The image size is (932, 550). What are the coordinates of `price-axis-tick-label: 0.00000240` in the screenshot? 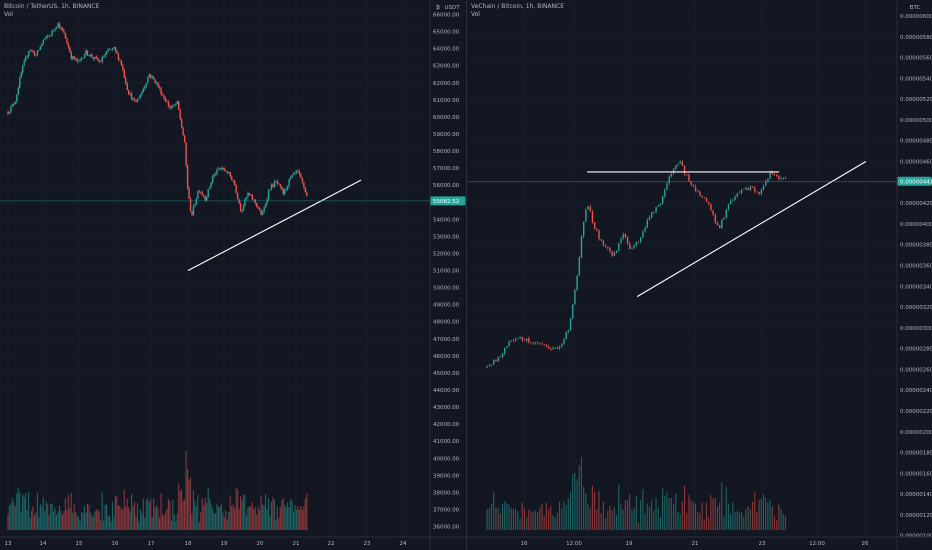 It's located at (916, 391).